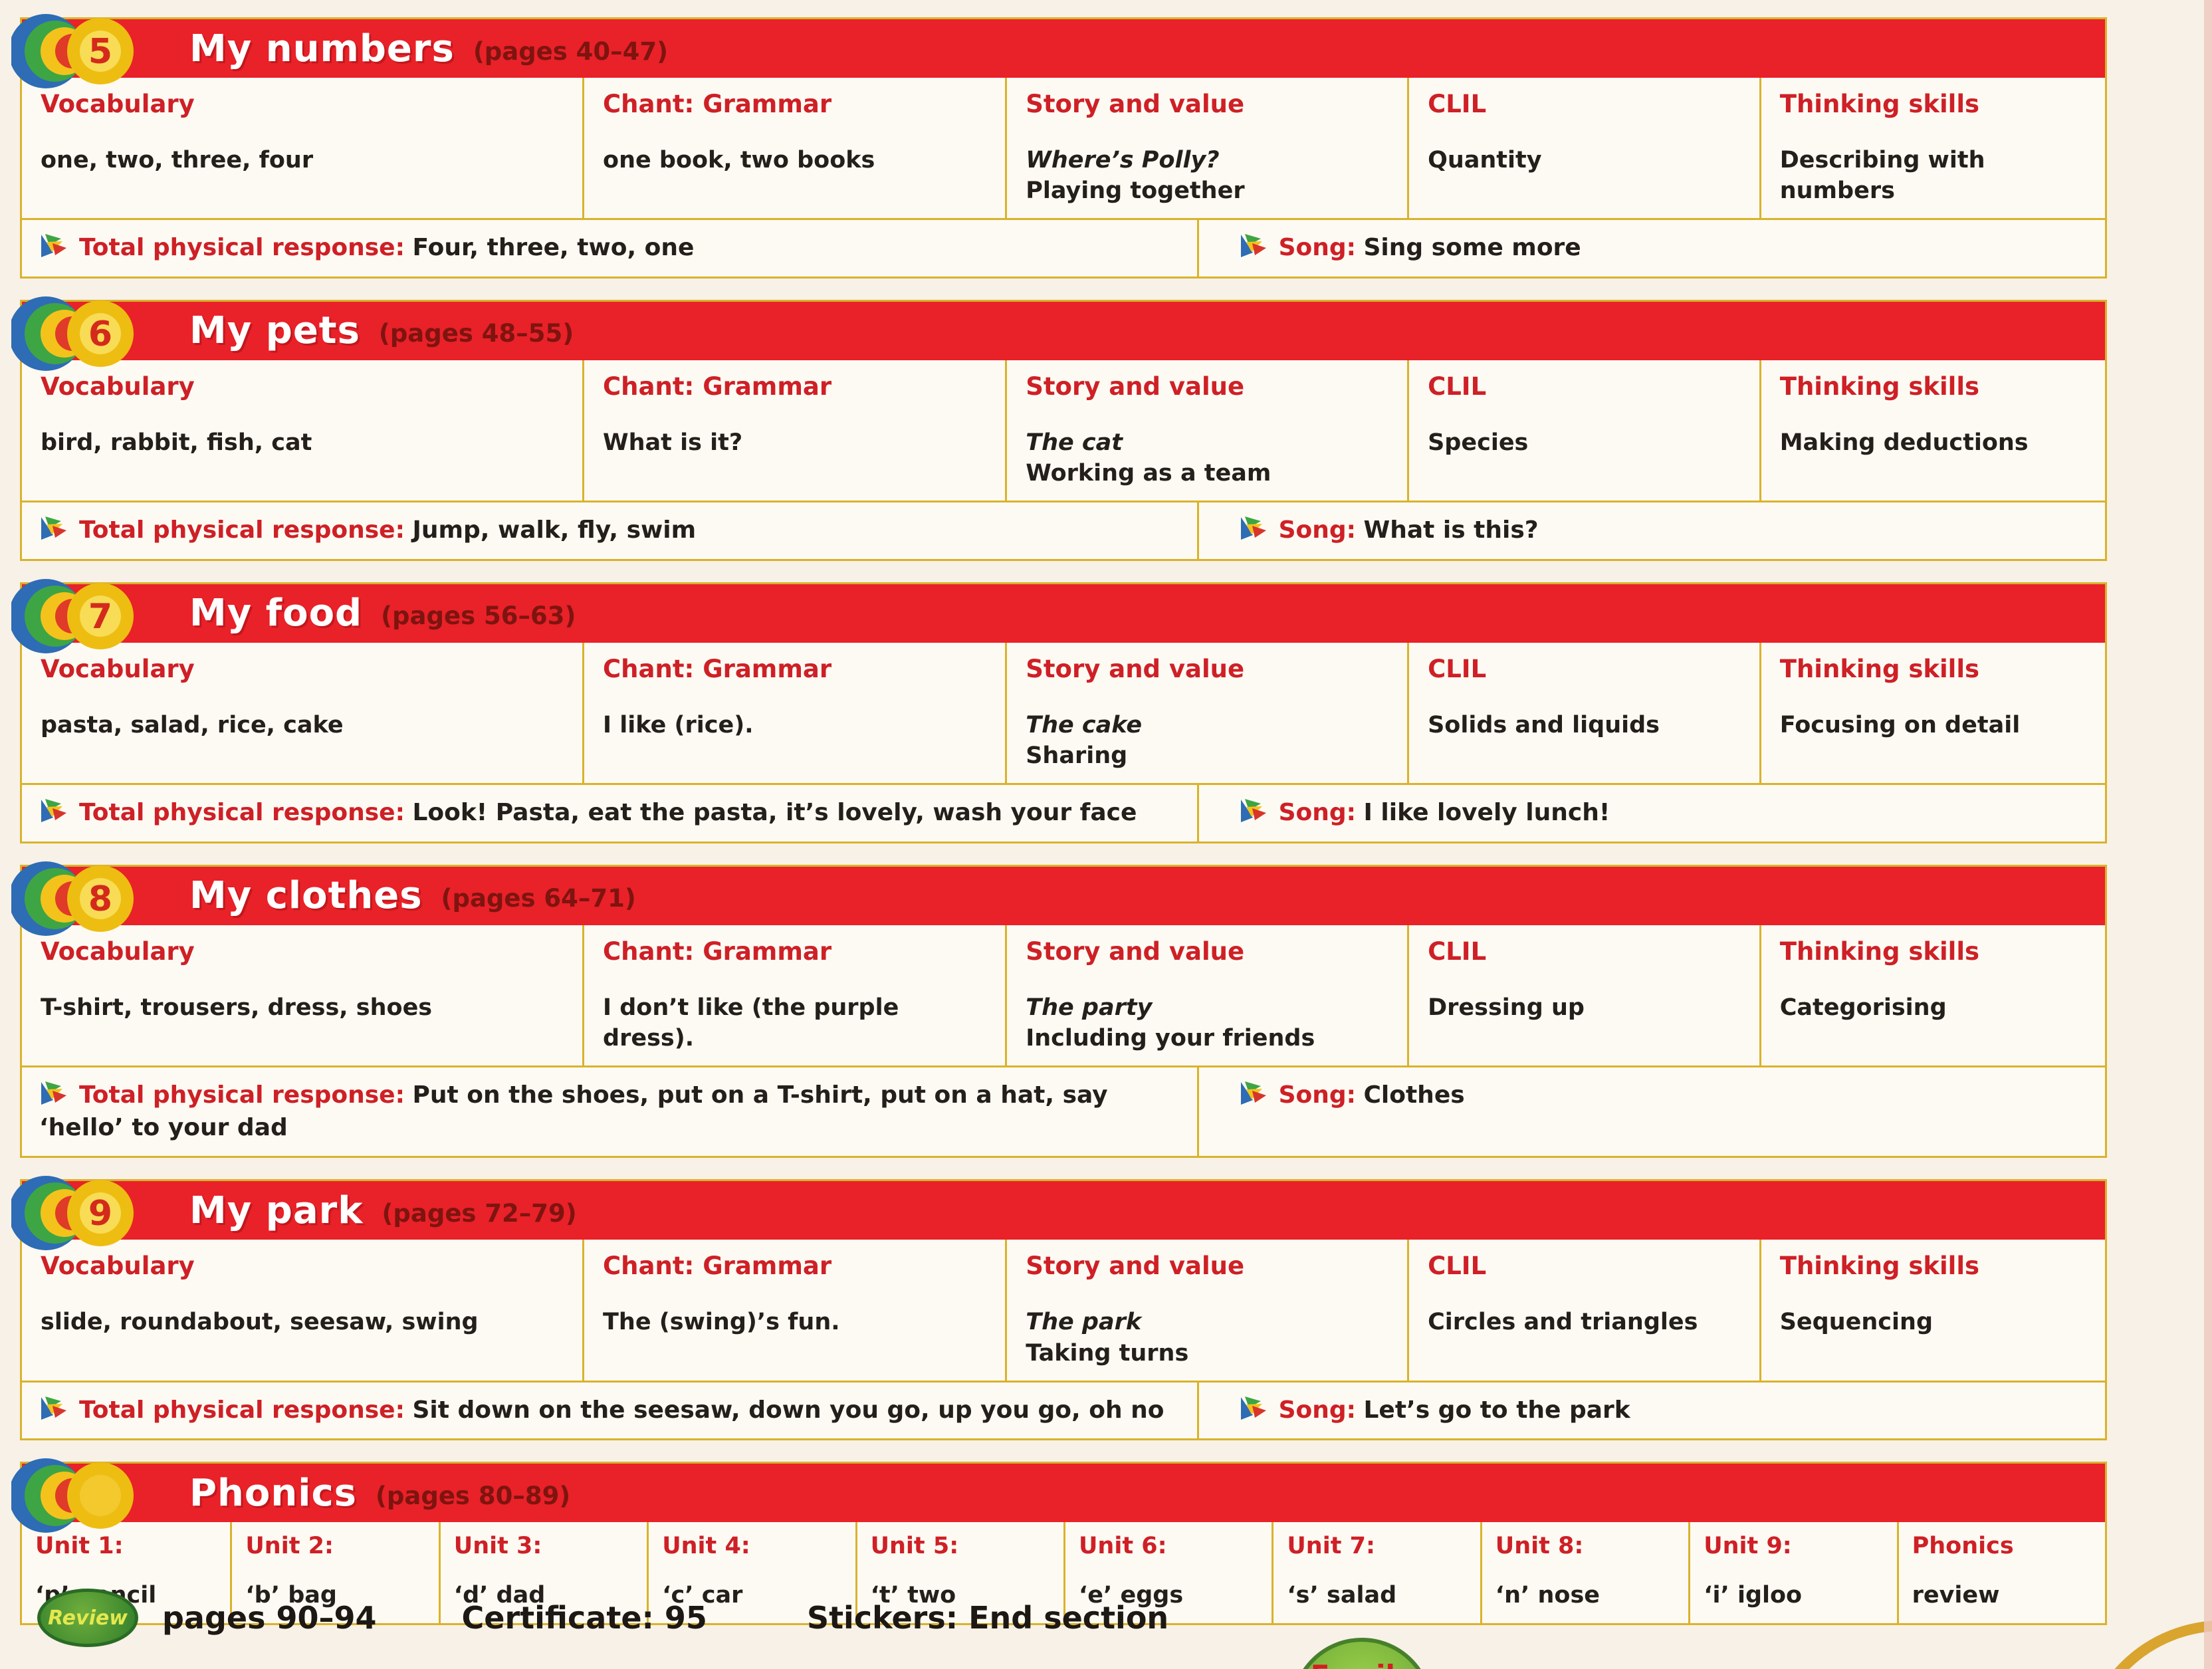 This screenshot has width=2212, height=1669. Describe the element at coordinates (673, 442) in the screenshot. I see `chant-text: What is it?` at that location.